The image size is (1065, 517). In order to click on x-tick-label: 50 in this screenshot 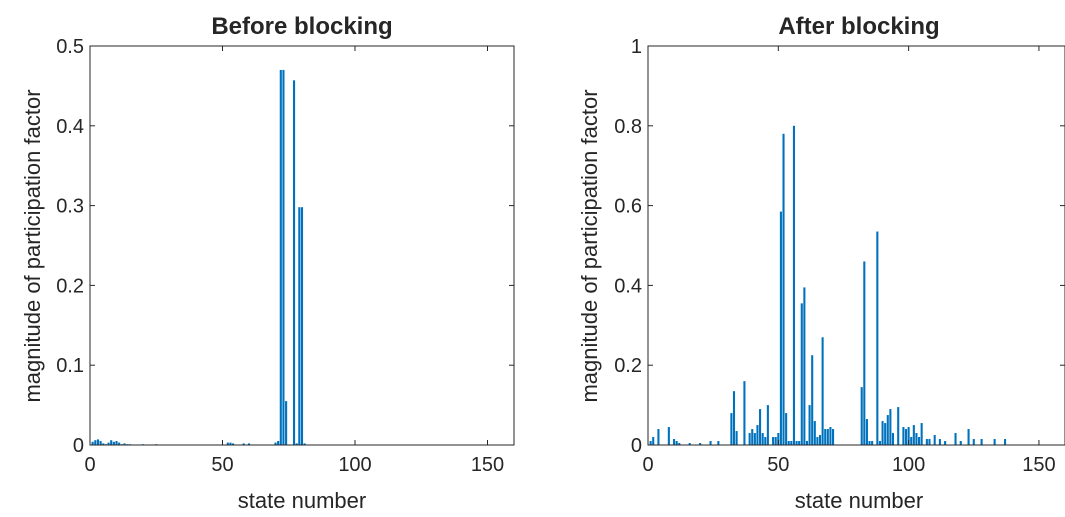, I will do `click(222, 465)`.